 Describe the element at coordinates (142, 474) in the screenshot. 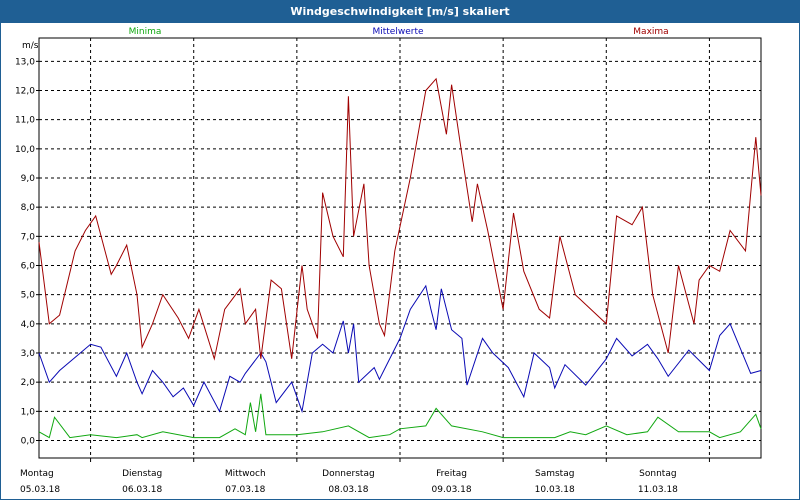

I see `x-day-label: Dienstag` at that location.